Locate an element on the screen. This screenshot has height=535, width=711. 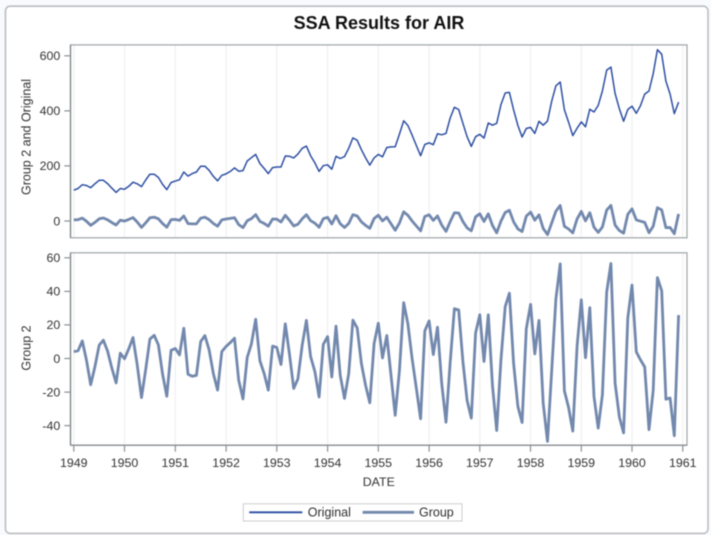
svg-text: SSA Results for AIR is located at coordinates (379, 23).